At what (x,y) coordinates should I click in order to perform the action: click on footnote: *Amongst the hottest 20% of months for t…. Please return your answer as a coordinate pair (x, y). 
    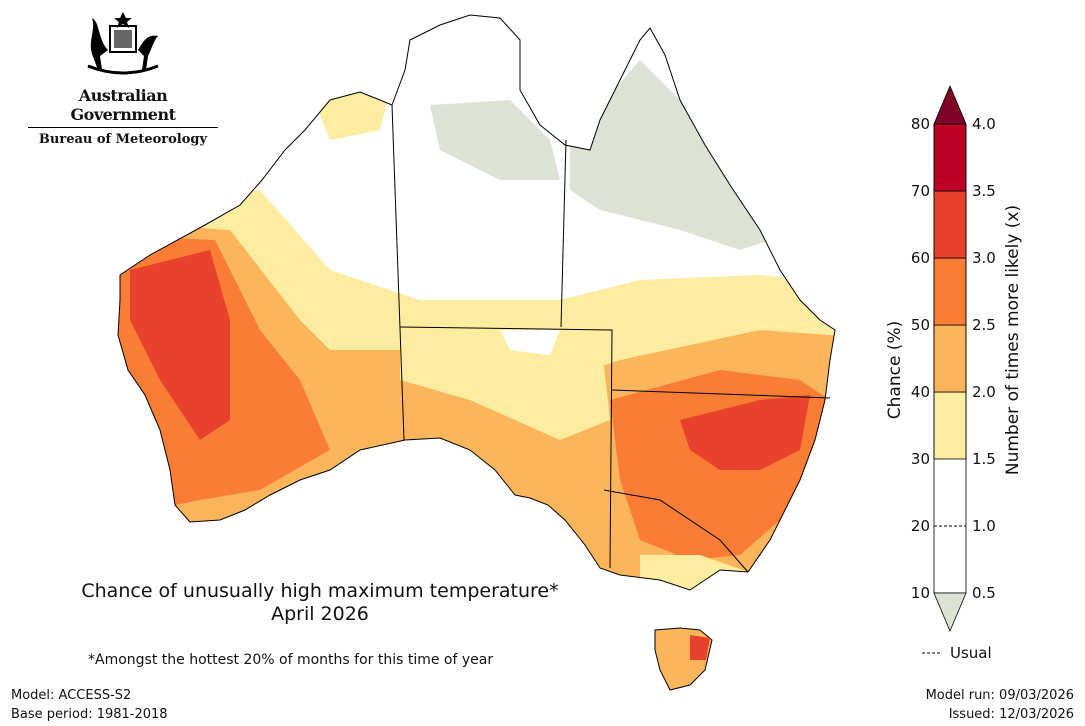
    Looking at the image, I should click on (291, 660).